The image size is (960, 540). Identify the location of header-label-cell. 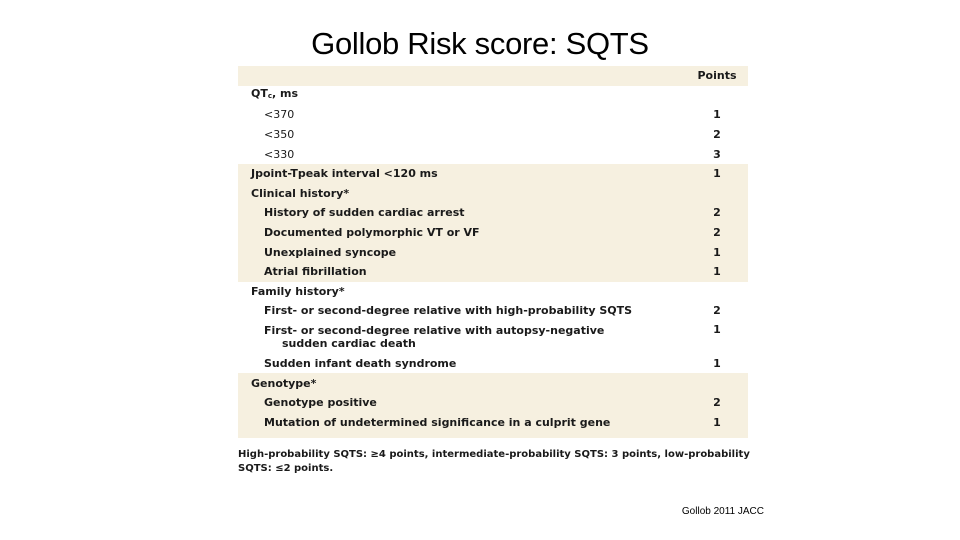
(462, 76).